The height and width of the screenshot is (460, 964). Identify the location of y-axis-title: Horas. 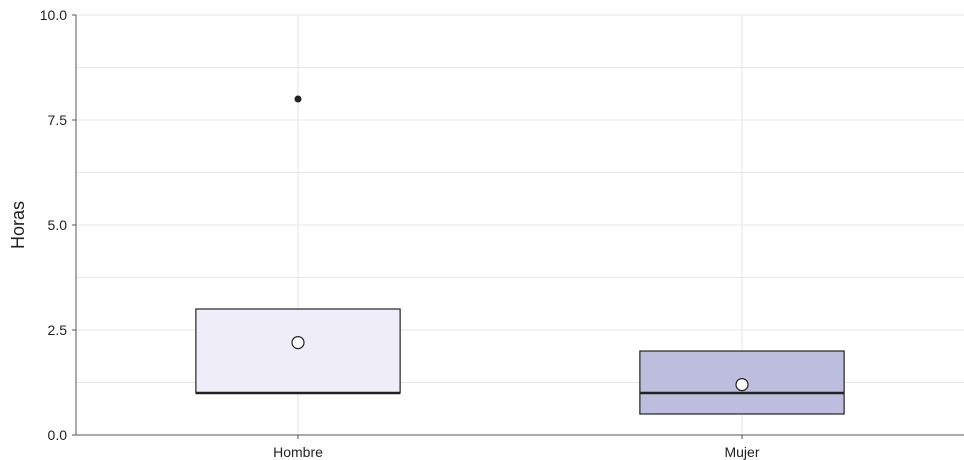
(18, 225).